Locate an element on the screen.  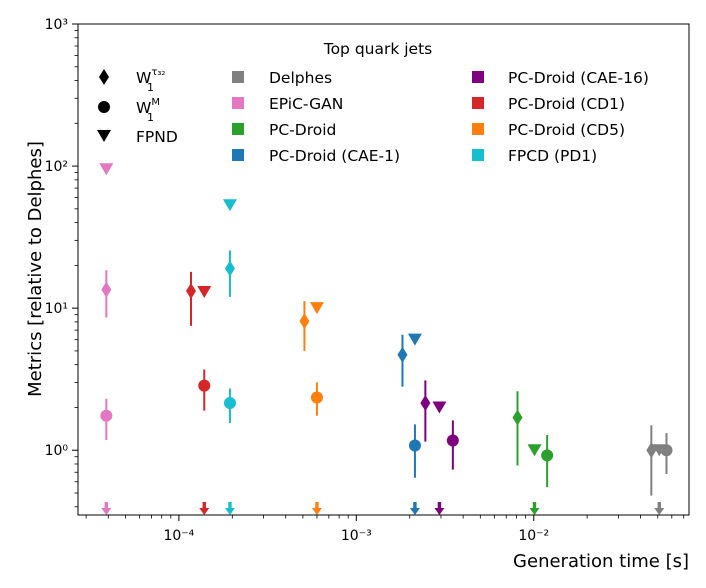
legend-series-label: FPCD (PD1) is located at coordinates (552, 156).